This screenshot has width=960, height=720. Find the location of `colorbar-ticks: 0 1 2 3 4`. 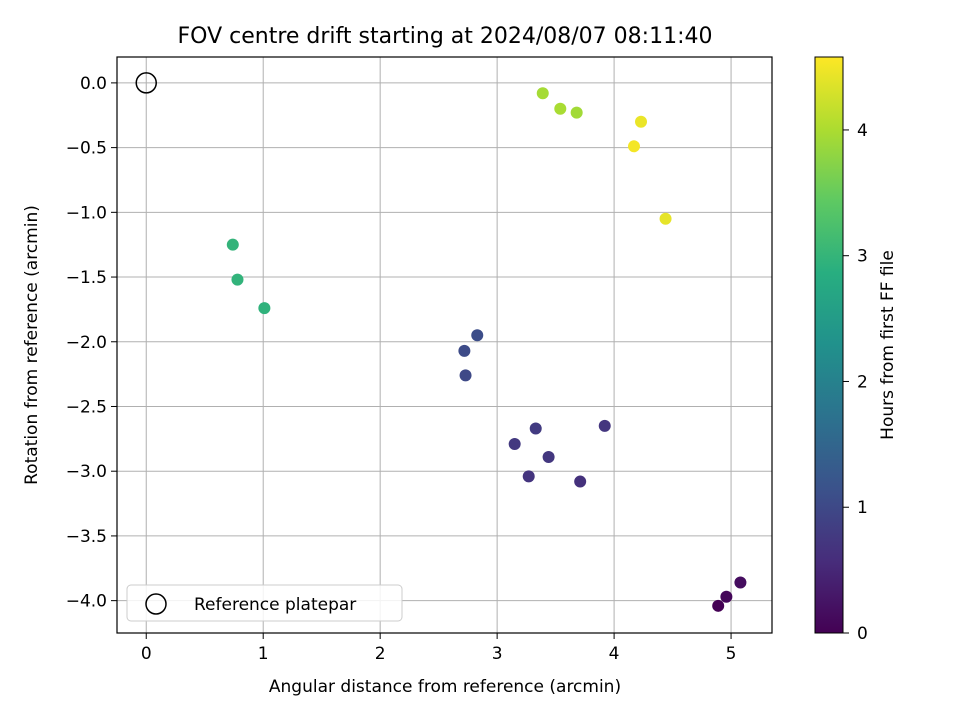

colorbar-ticks: 0 1 2 3 4 is located at coordinates (855, 382).